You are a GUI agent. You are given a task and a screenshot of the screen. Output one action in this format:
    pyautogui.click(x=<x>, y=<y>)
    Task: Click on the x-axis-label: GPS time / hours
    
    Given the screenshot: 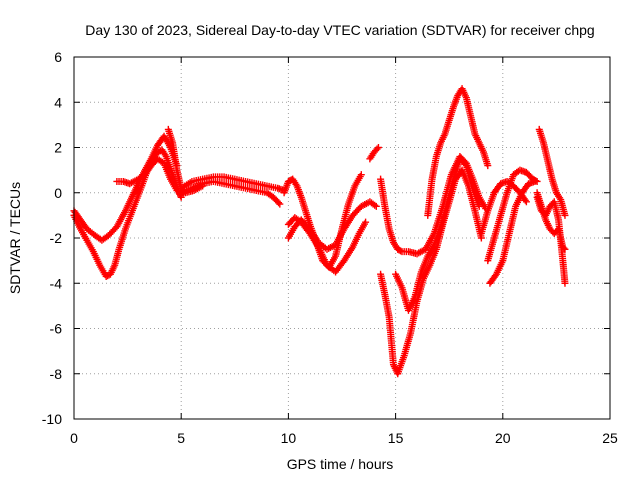 What is the action you would take?
    pyautogui.click(x=340, y=464)
    